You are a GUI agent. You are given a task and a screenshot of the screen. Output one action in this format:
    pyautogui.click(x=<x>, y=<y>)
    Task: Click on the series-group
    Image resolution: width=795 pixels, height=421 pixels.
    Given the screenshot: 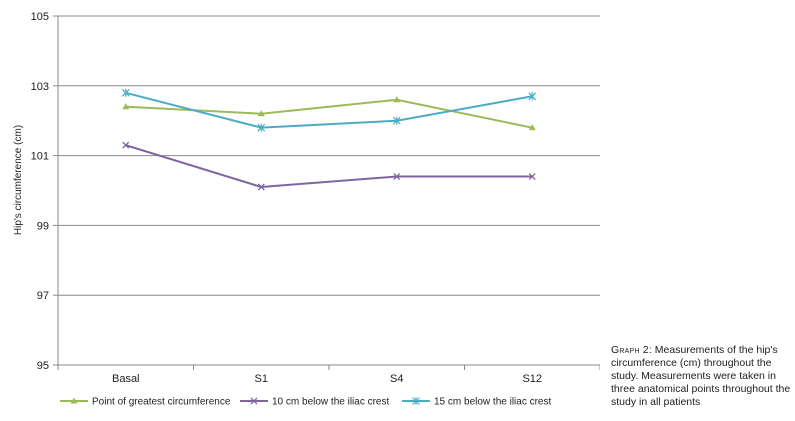 What is the action you would take?
    pyautogui.click(x=329, y=139)
    